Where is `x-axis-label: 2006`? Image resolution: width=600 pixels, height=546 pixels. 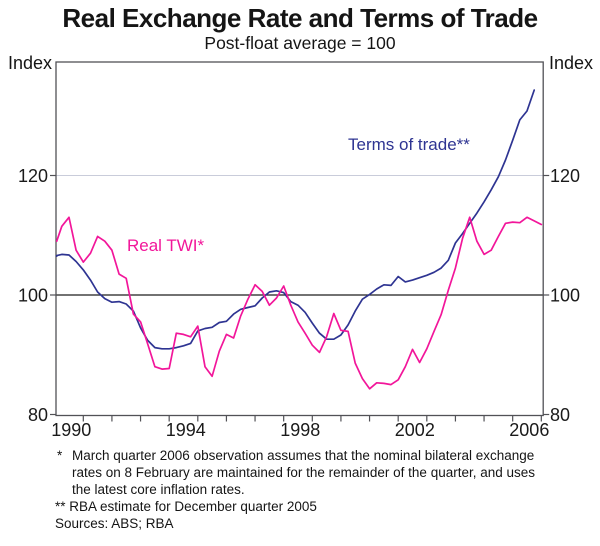
x-axis-label: 2006 is located at coordinates (529, 430).